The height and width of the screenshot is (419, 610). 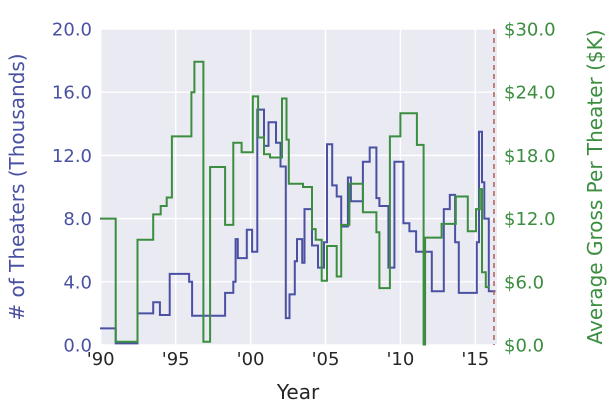 What do you see at coordinates (524, 282) in the screenshot?
I see `right-axis-tick-label: $6.0` at bounding box center [524, 282].